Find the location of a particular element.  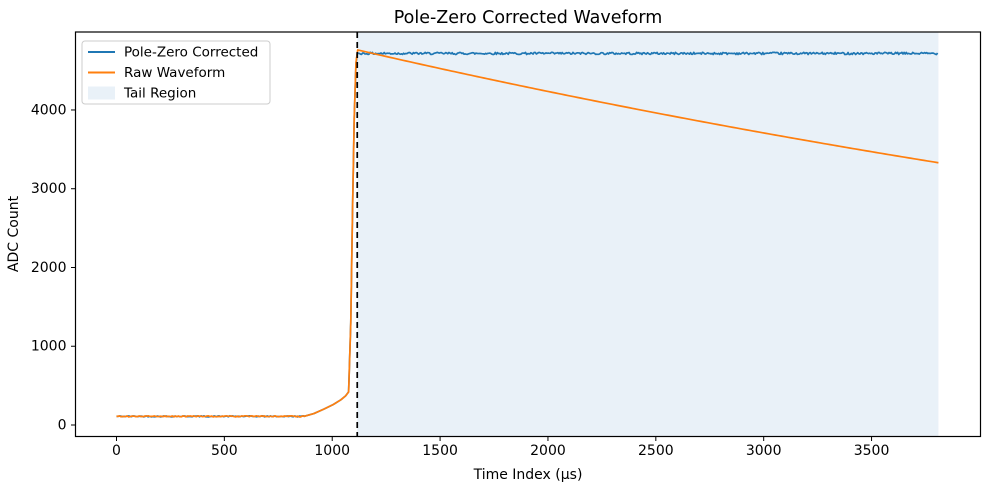

legend-patch-swatch-tail is located at coordinates (101, 93).